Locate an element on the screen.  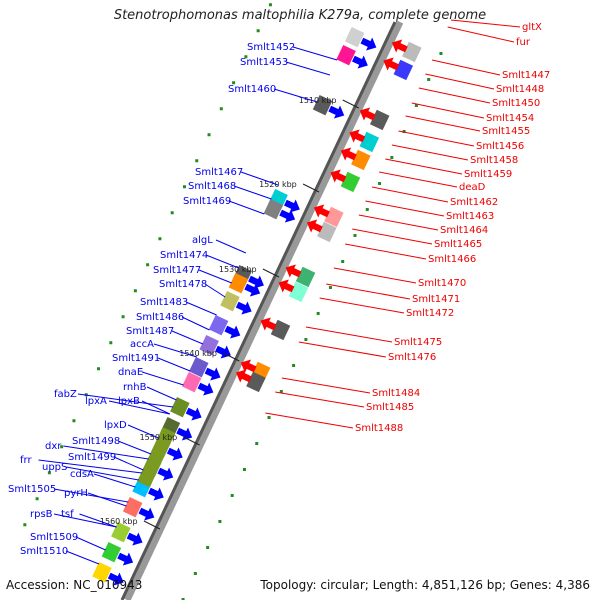
forward-gene-label: lpxB is located at coordinates (129, 401).